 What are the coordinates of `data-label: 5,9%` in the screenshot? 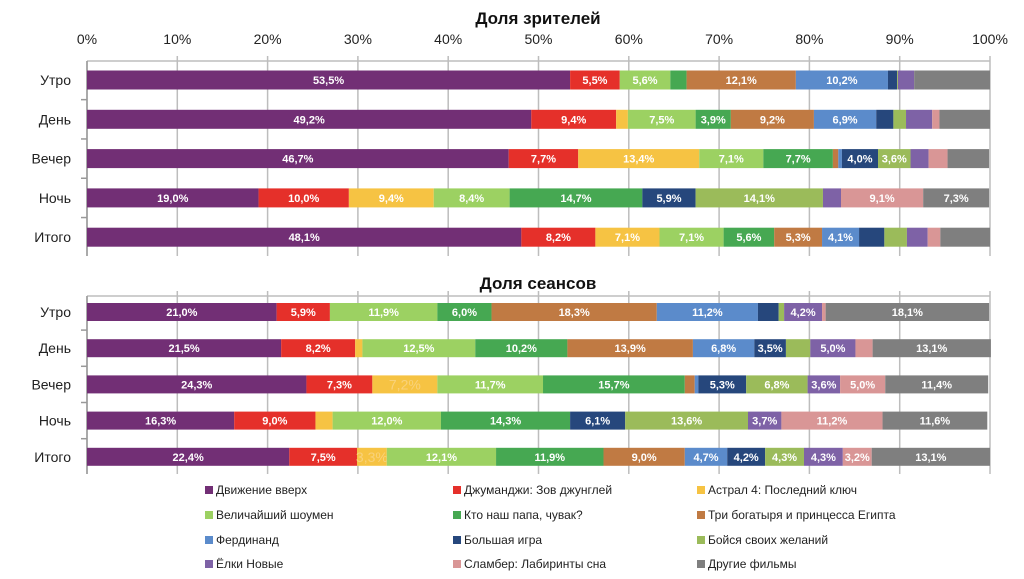 It's located at (303, 313).